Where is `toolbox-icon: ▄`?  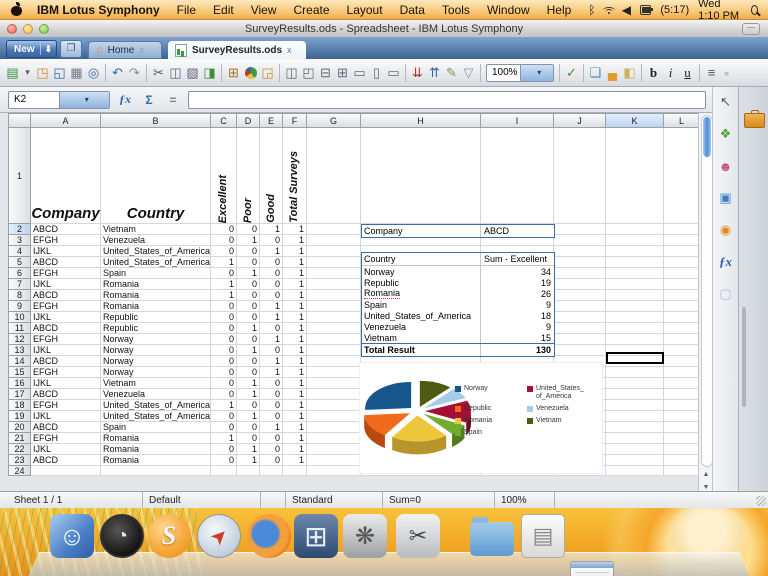
toolbox-icon: ▄ is located at coordinates (612, 72).